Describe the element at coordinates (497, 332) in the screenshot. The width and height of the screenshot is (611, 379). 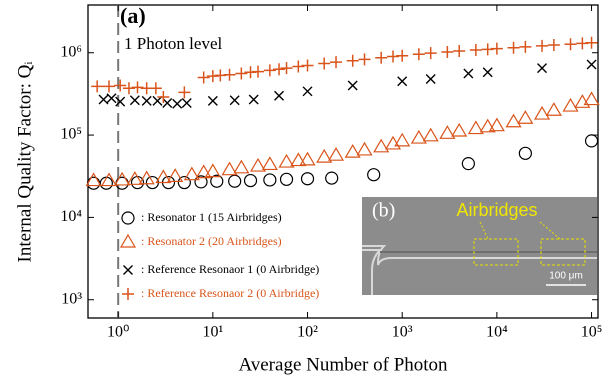
I see `x-tick-label: 10⁴` at that location.